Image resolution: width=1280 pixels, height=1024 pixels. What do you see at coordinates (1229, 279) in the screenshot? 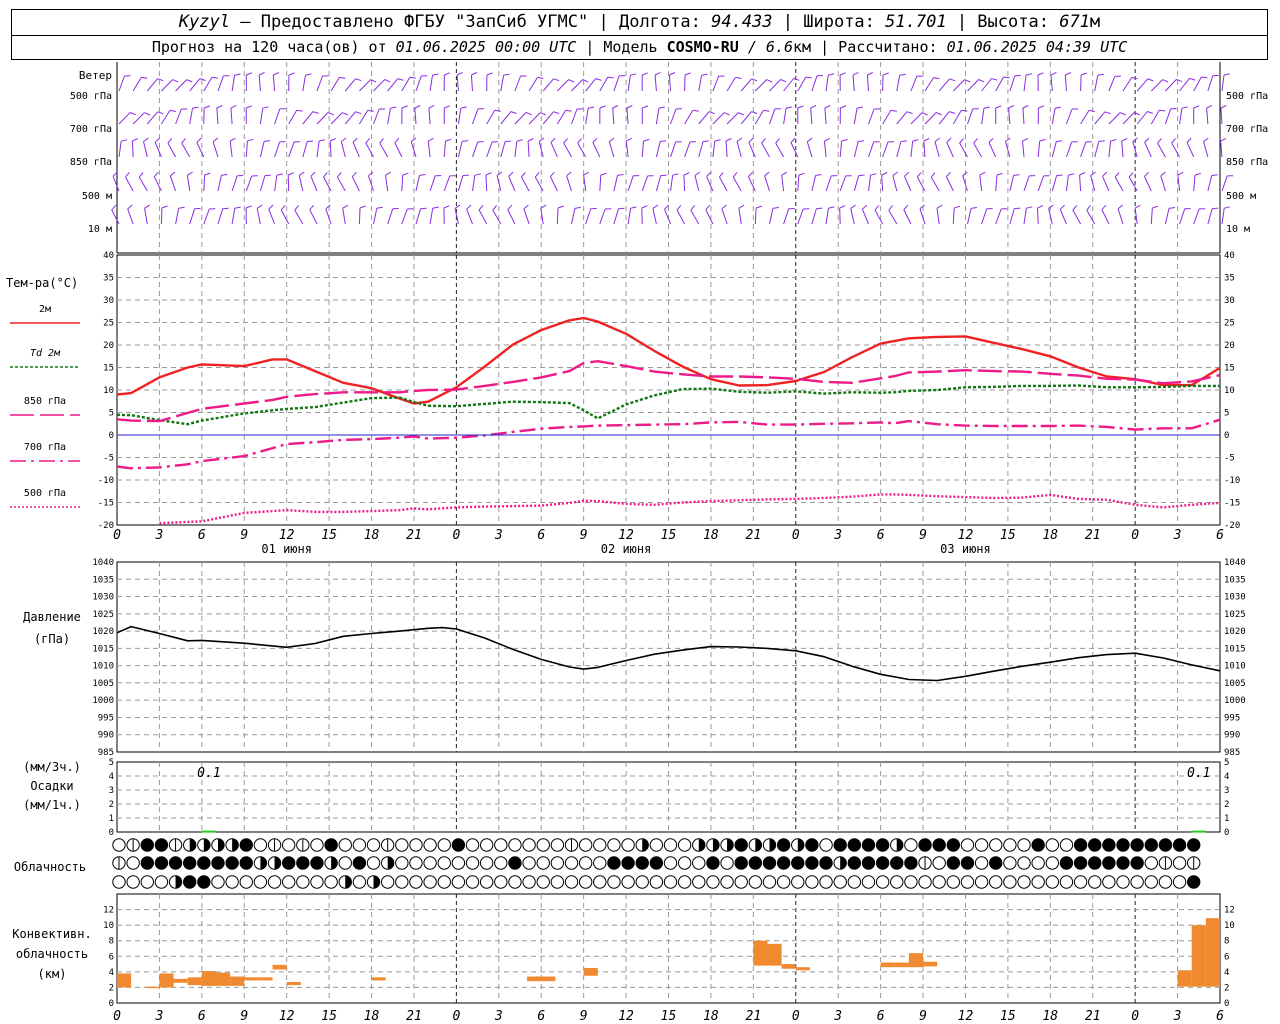
I see `temperature-tick-label-right: 35` at bounding box center [1229, 279].